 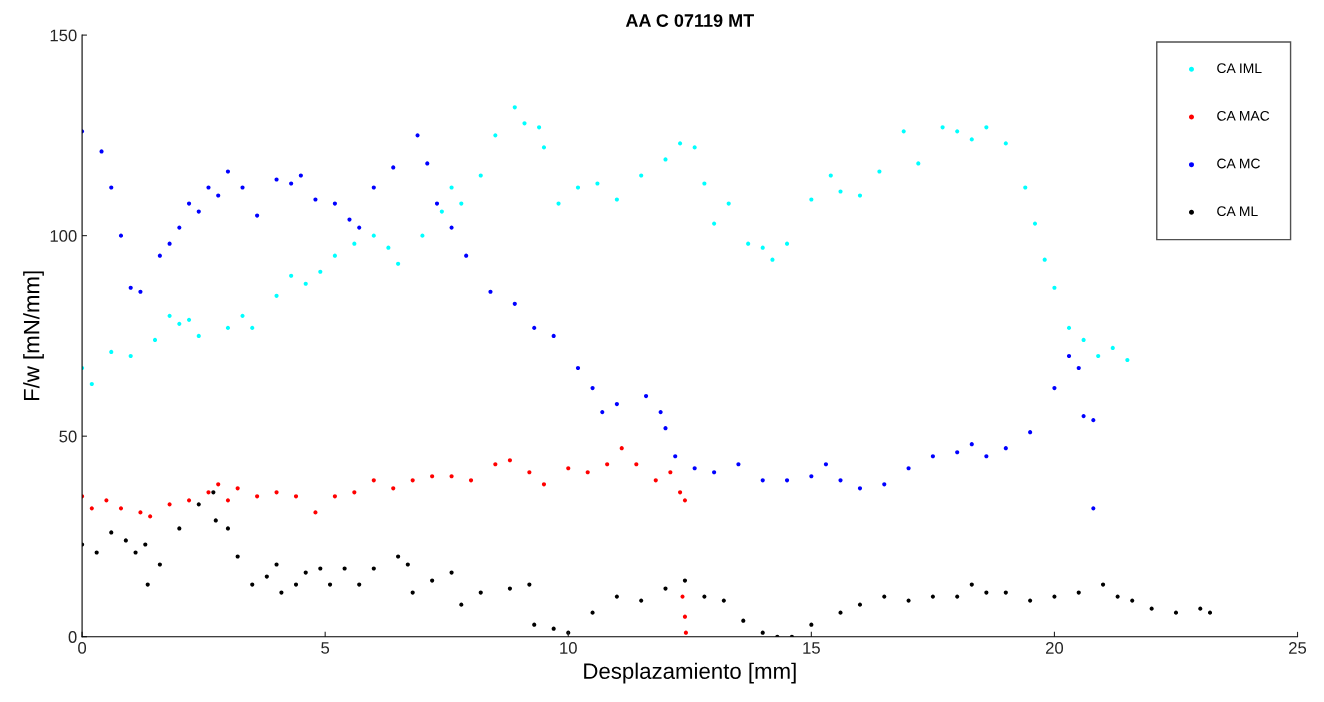 What do you see at coordinates (68, 436) in the screenshot?
I see `y-tick-label: 50` at bounding box center [68, 436].